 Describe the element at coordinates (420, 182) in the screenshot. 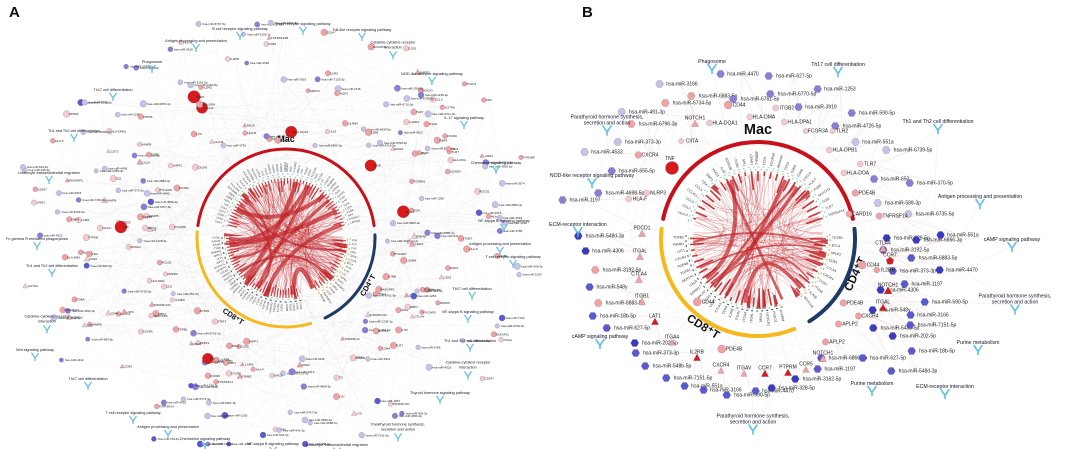

I see `node-label: TGFBR1` at that location.